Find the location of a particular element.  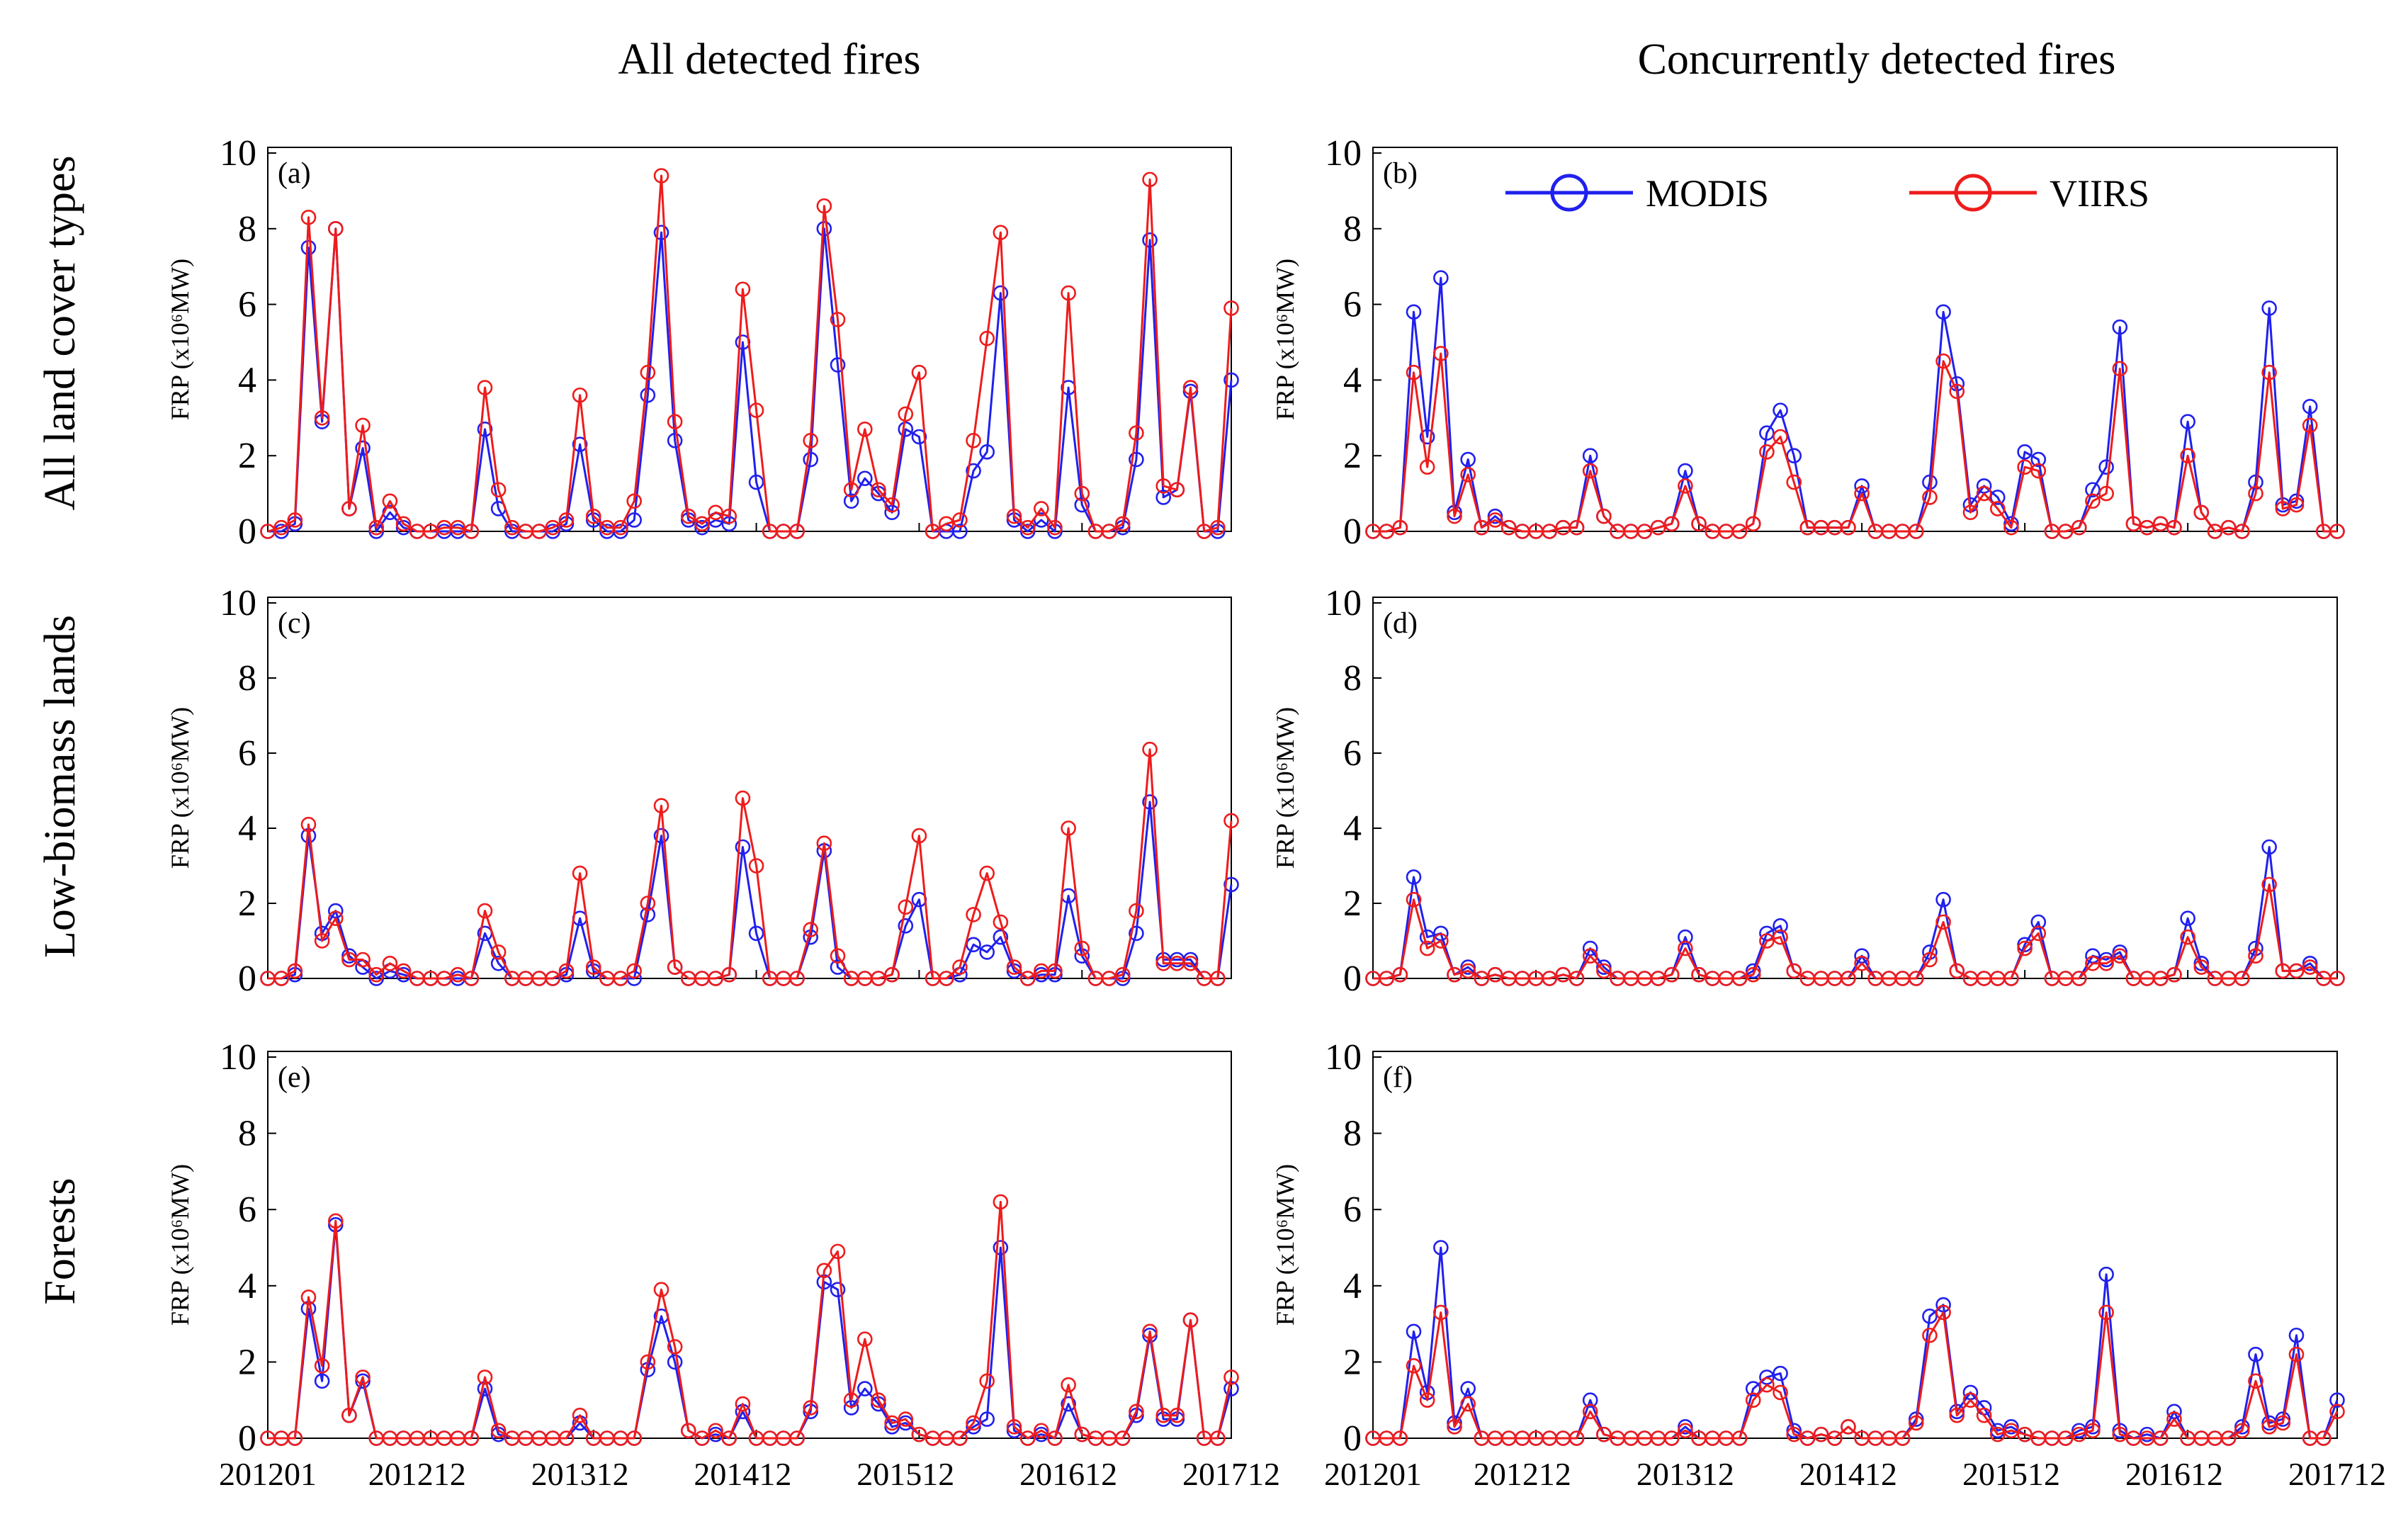

panel-label: (a) is located at coordinates (294, 173).